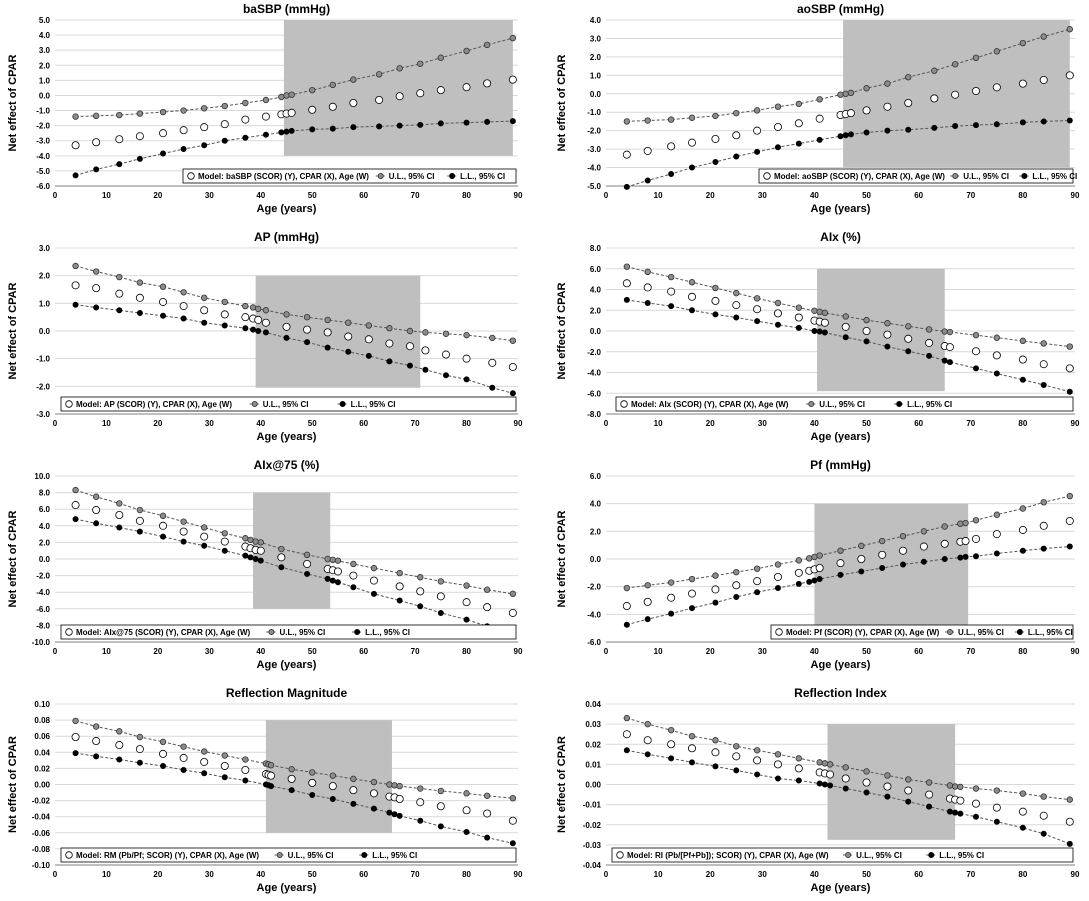 The width and height of the screenshot is (1089, 901). What do you see at coordinates (394, 855) in the screenshot?
I see `legend-ll-label: L.L., 95% CI` at bounding box center [394, 855].